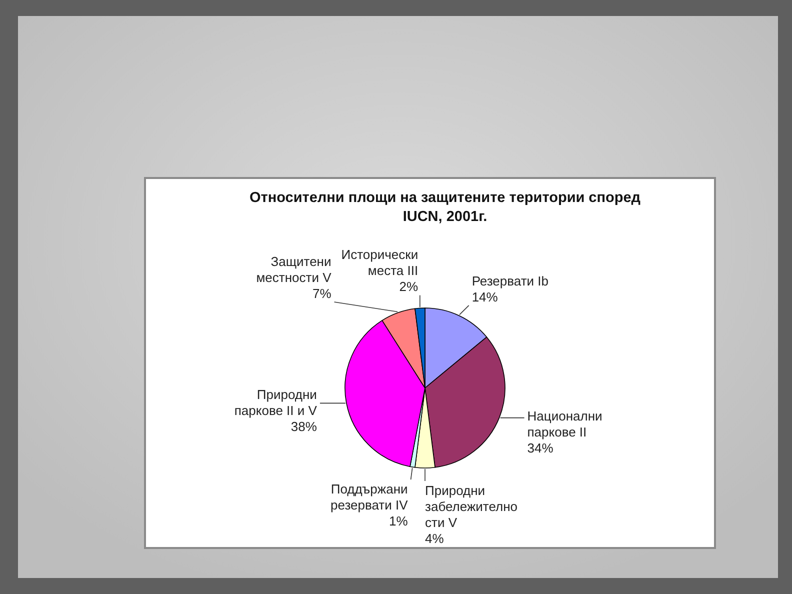 The height and width of the screenshot is (594, 792). I want to click on data-label: 4%, so click(434, 538).